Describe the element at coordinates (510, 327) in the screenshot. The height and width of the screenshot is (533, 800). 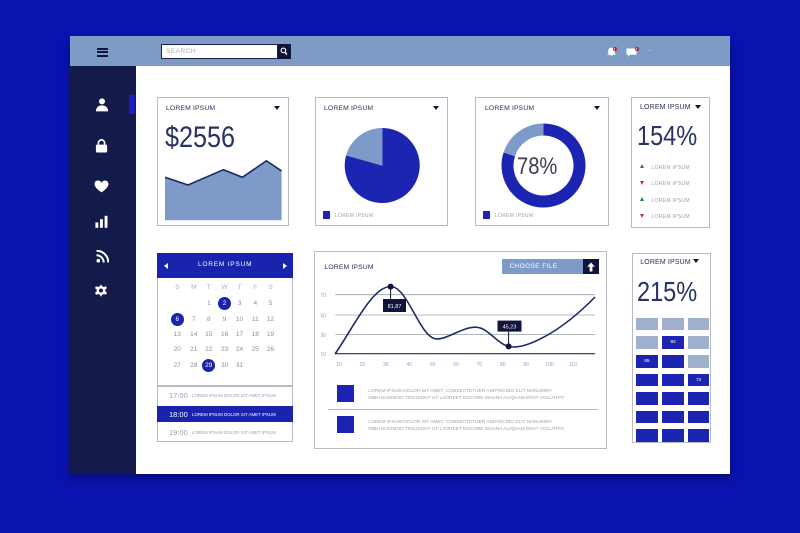
I see `svg-text: 45,23` at that location.